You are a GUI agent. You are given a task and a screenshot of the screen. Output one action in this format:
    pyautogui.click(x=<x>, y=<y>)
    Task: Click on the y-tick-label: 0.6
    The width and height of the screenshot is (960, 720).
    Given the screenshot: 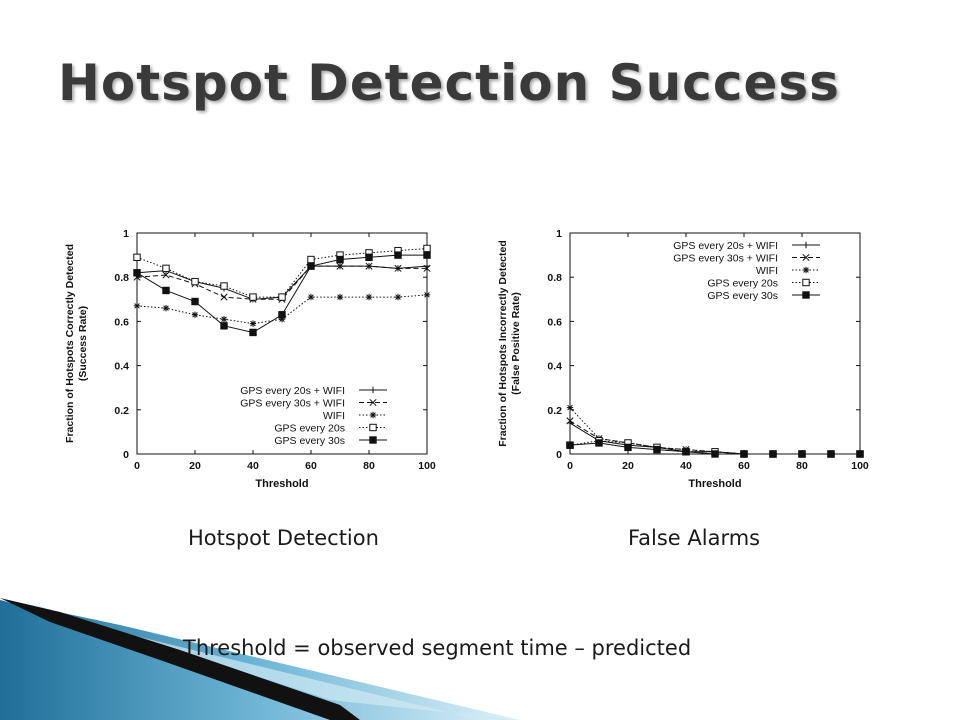 What is the action you would take?
    pyautogui.click(x=121, y=322)
    